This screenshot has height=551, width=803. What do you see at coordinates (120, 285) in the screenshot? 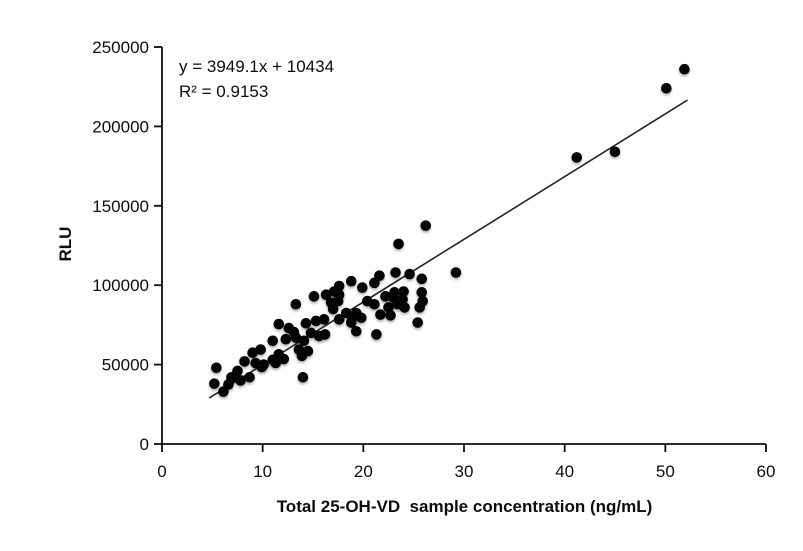
I see `y-tick-label: 100000` at bounding box center [120, 285].